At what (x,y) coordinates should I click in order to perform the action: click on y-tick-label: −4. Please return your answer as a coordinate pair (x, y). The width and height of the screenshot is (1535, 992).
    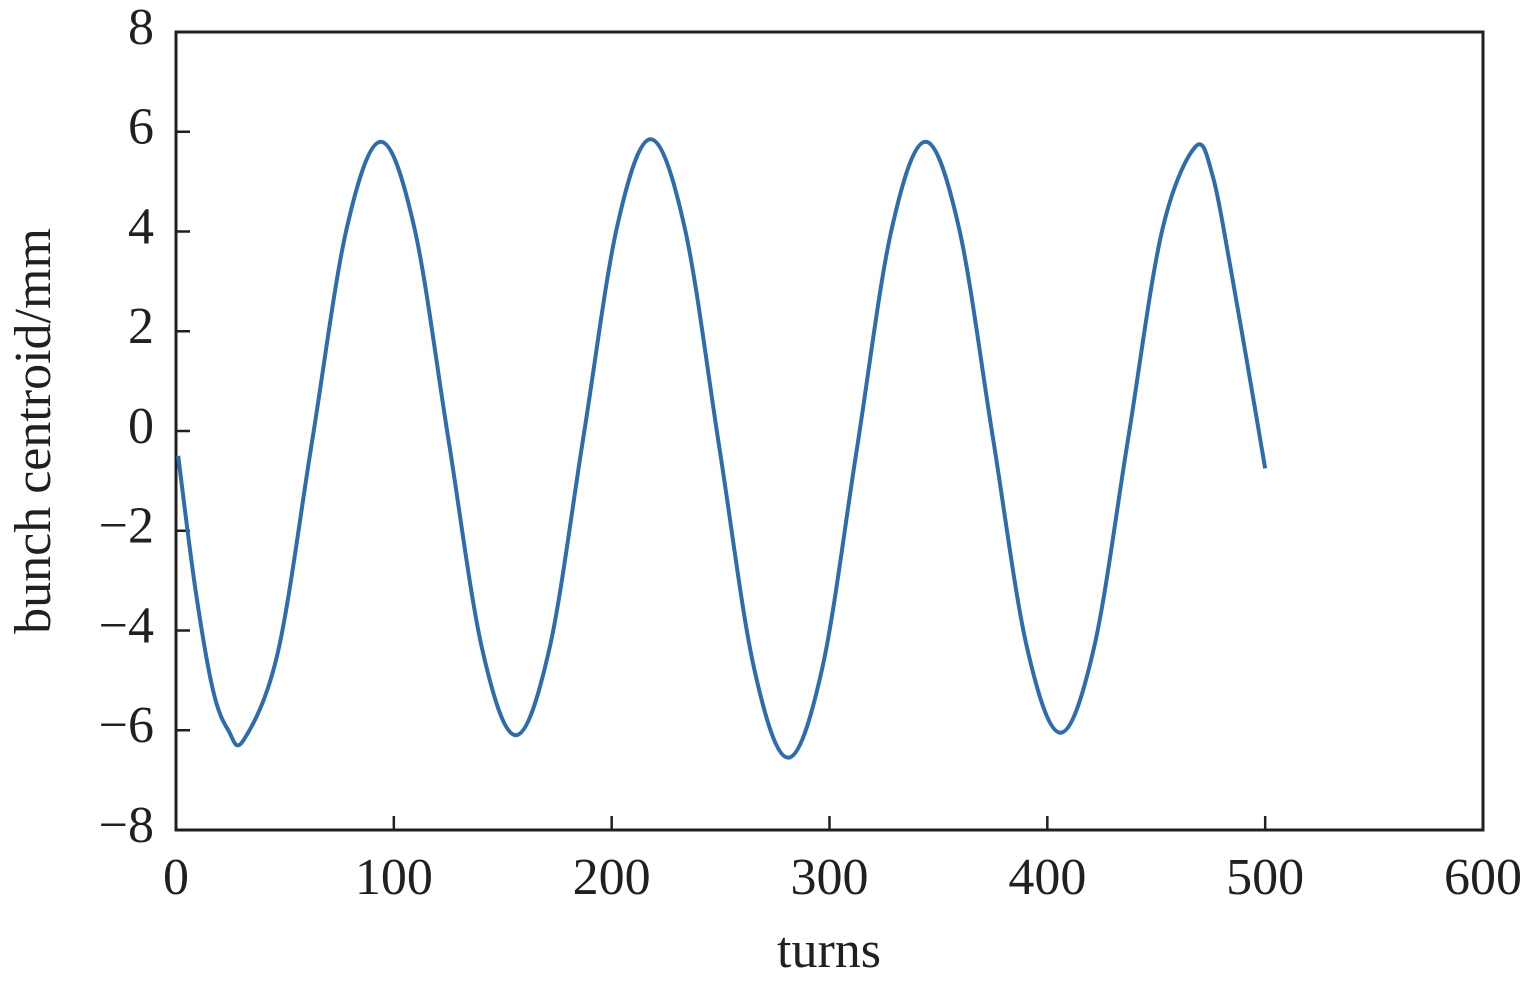
    Looking at the image, I should click on (126, 625).